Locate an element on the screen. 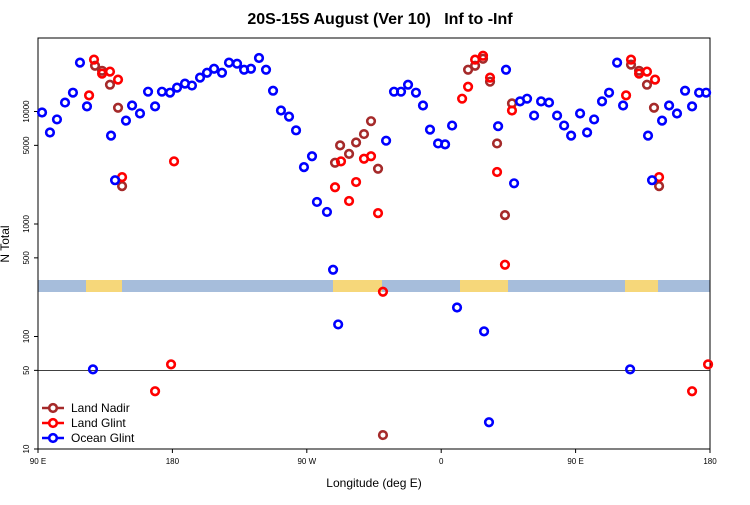 This screenshot has height=505, width=750. y-tick-label: 100 is located at coordinates (26, 336).